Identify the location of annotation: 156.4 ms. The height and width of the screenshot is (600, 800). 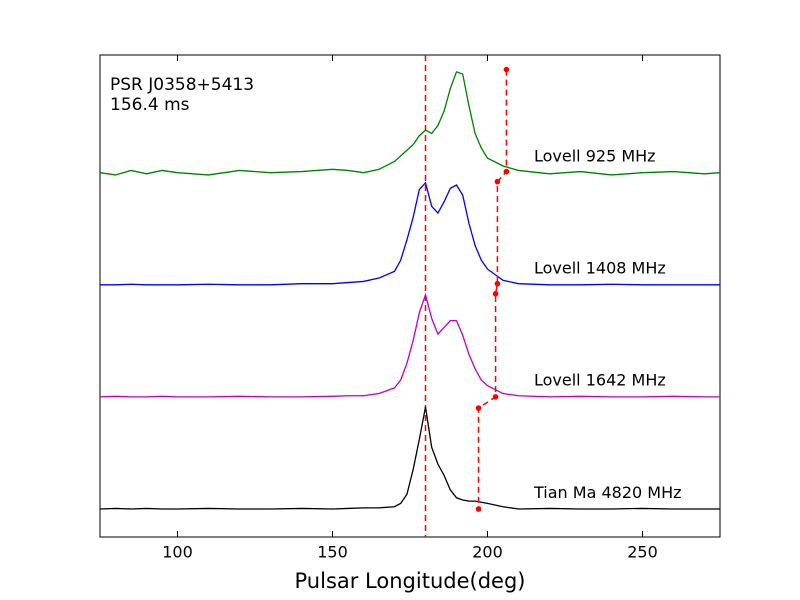
(150, 105).